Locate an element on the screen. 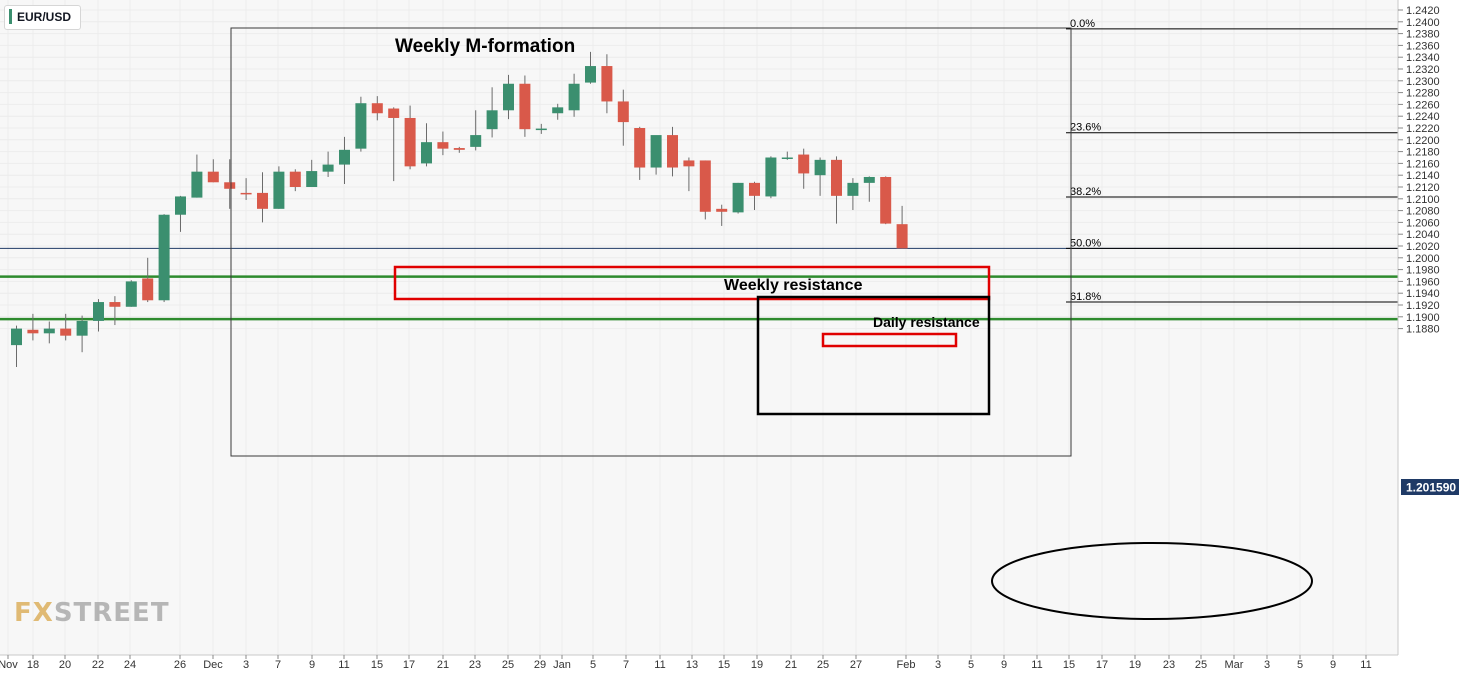 Image resolution: width=1476 pixels, height=677 pixels. x-tick-label: 9 is located at coordinates (1004, 665).